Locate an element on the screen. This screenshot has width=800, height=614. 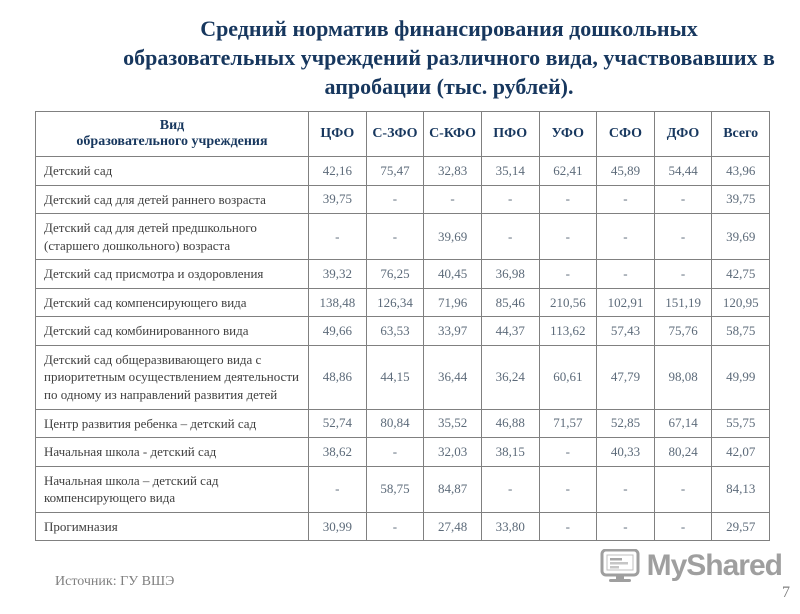
value-cell: 84,13 is located at coordinates (740, 489).